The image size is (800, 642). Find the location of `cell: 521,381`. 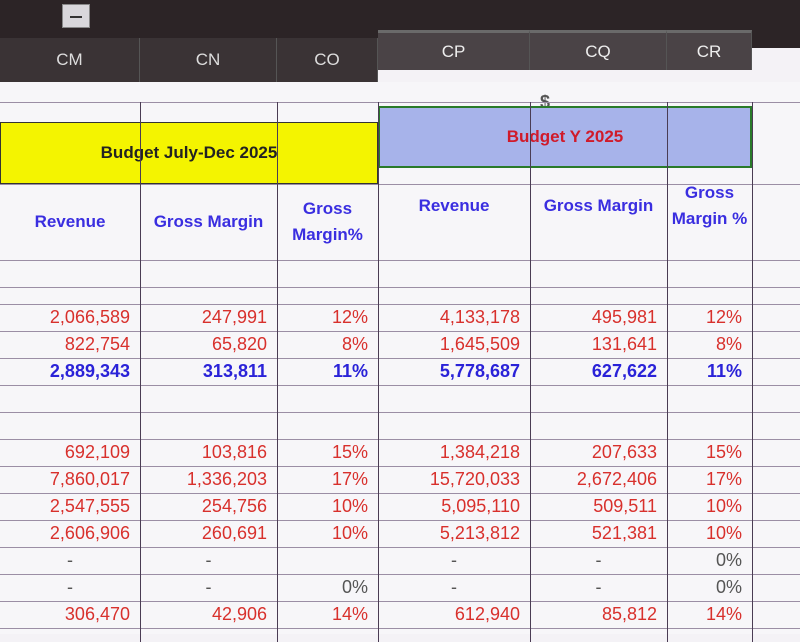

cell: 521,381 is located at coordinates (624, 533).